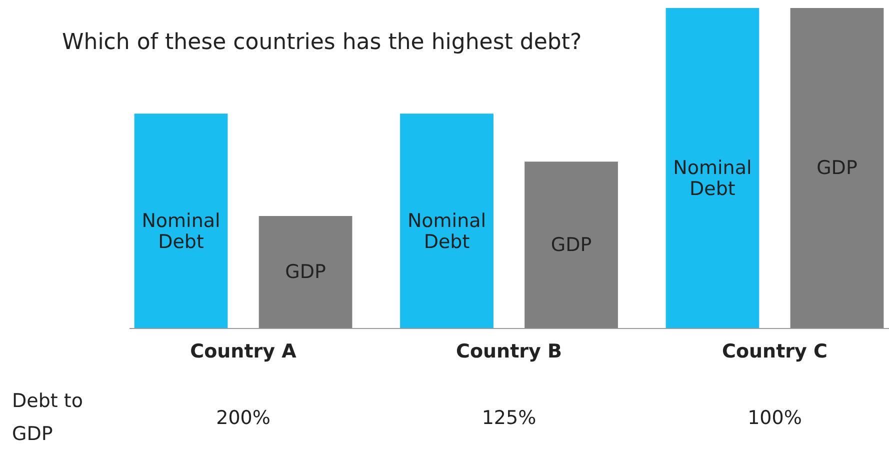 This screenshot has width=889, height=452. I want to click on series-label: GDP, so click(305, 272).